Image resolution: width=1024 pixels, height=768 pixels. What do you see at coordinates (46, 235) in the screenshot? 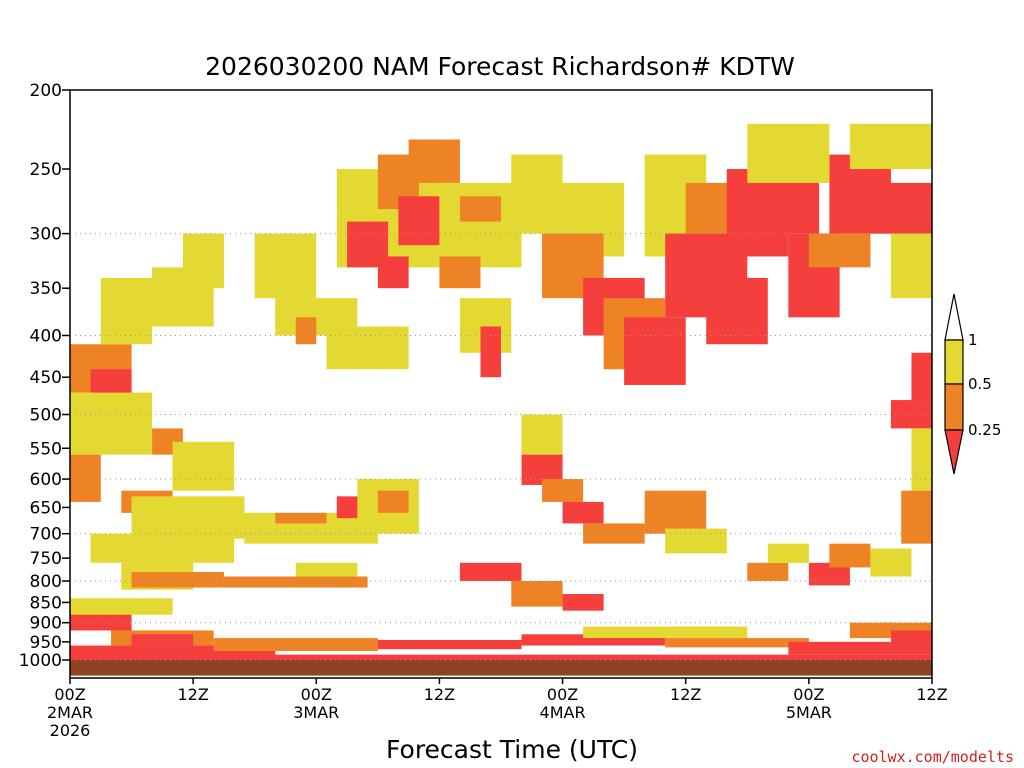
I see `y-tick-label: 300` at bounding box center [46, 235].